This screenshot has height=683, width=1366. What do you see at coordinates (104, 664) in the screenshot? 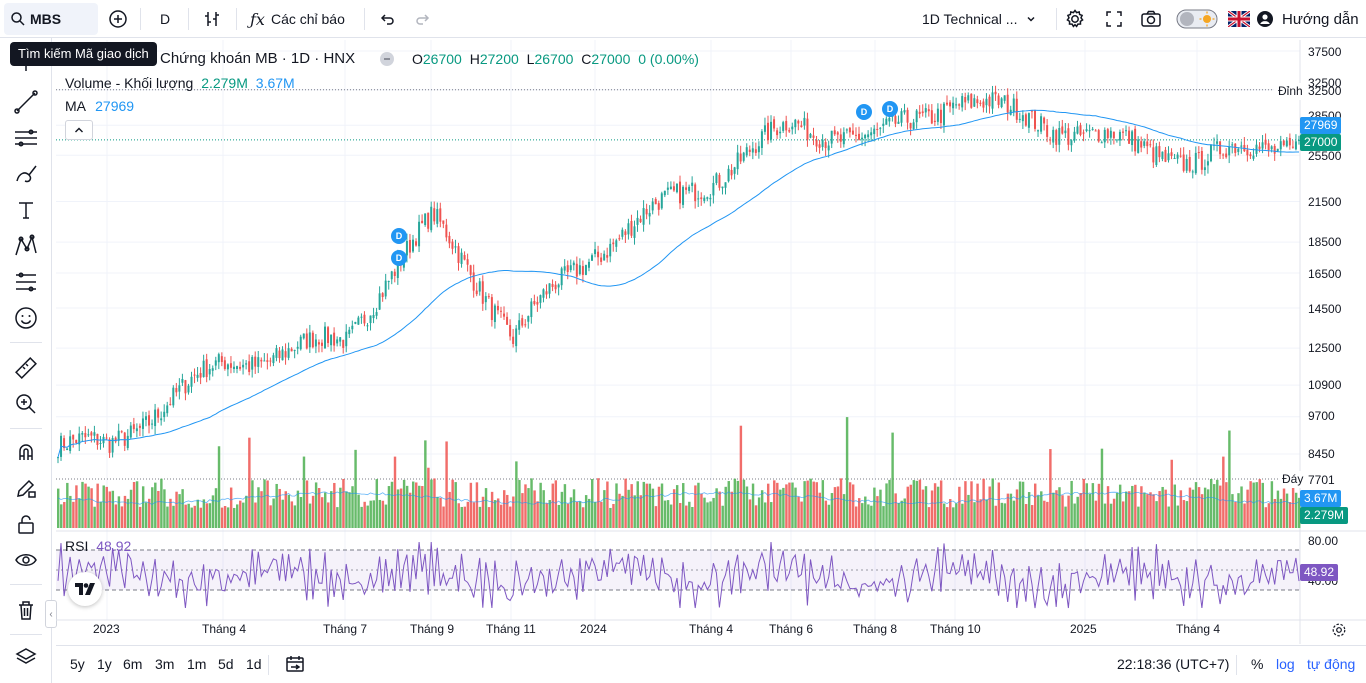
I see `range-1y-button: 1y` at bounding box center [104, 664].